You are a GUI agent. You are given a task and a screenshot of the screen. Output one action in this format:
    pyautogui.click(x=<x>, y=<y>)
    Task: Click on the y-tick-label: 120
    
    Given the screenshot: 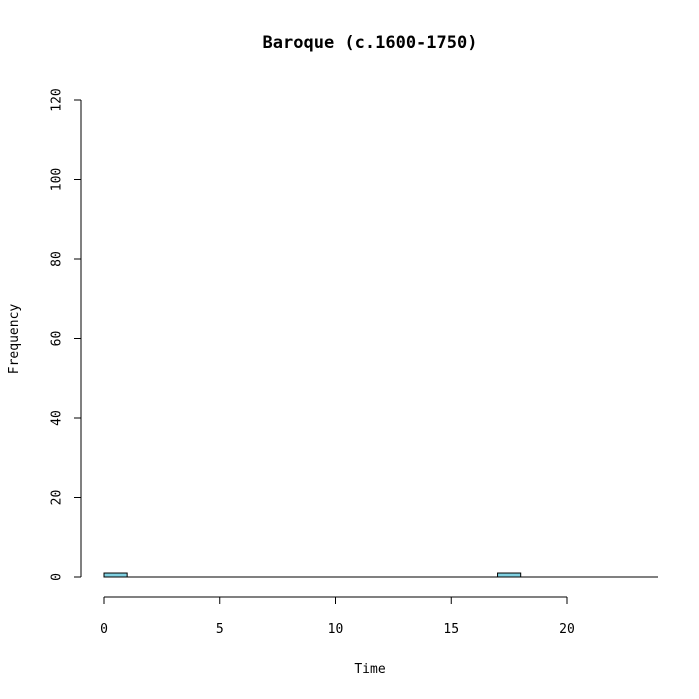 What is the action you would take?
    pyautogui.click(x=57, y=99)
    